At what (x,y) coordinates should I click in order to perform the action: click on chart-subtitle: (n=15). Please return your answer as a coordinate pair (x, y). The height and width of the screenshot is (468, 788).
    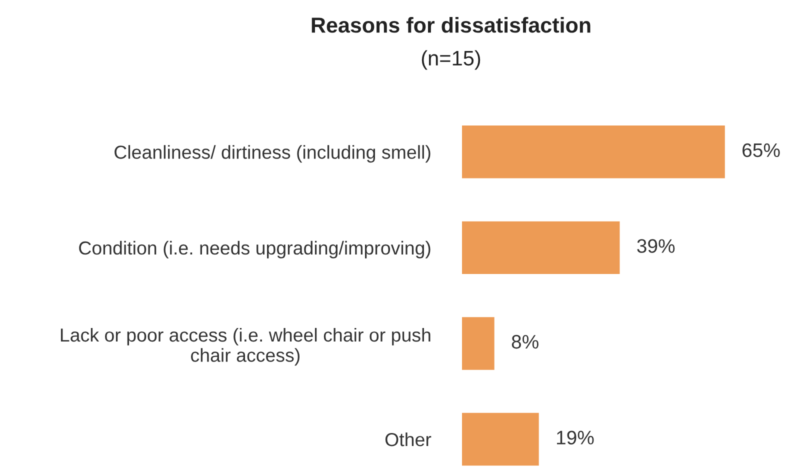
    Looking at the image, I should click on (451, 60).